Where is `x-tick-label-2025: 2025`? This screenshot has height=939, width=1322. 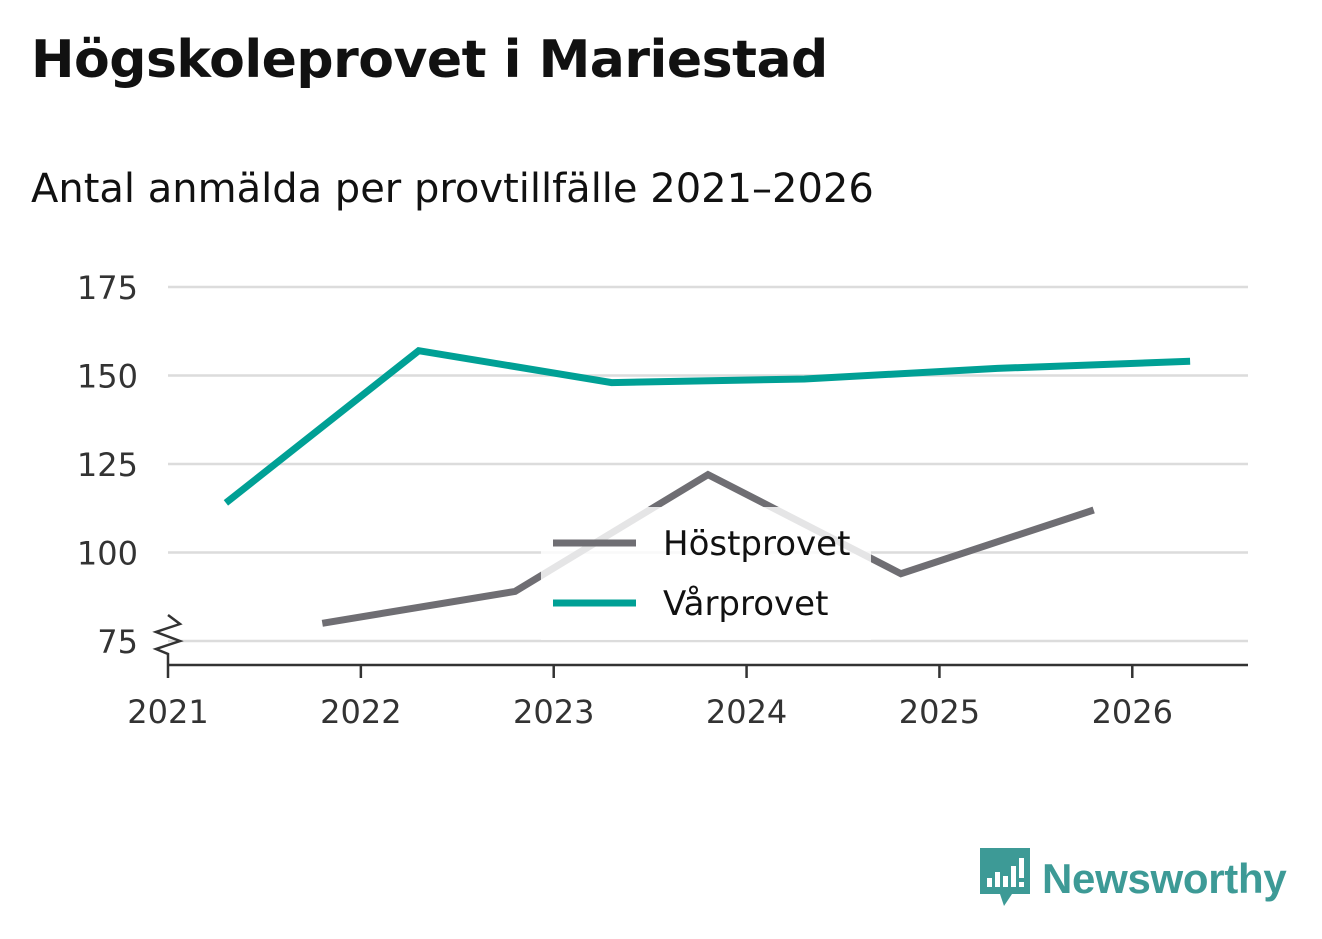 x-tick-label-2025: 2025 is located at coordinates (939, 712).